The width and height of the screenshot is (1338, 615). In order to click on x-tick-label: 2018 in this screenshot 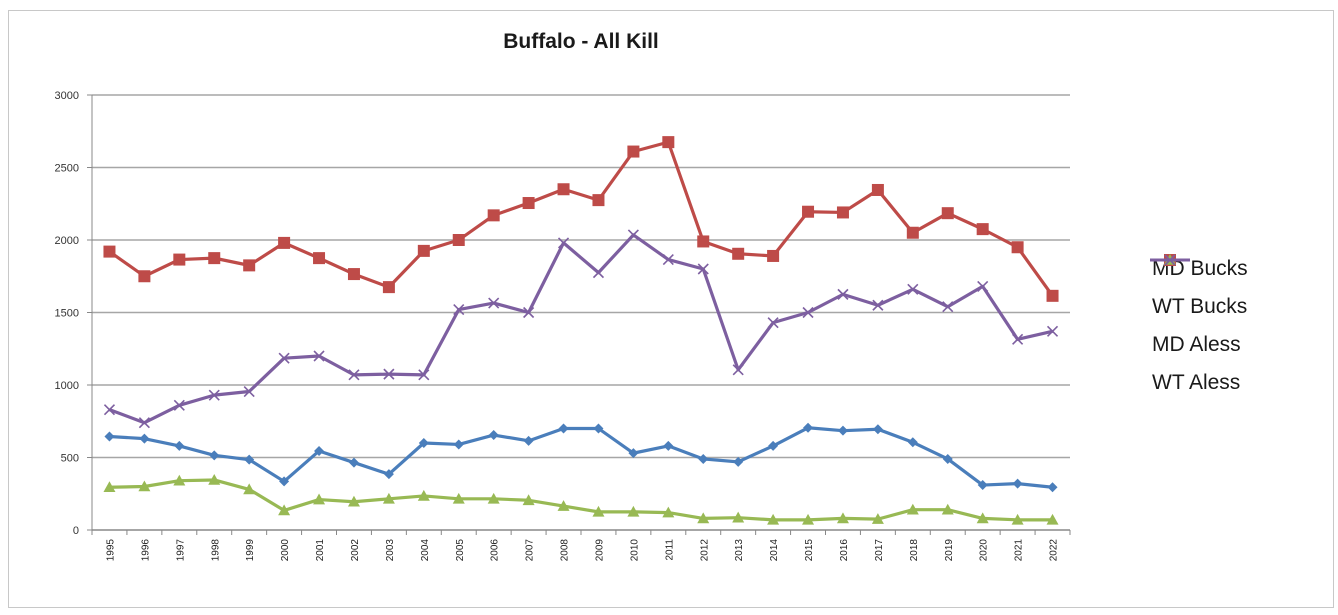, I will do `click(914, 550)`.